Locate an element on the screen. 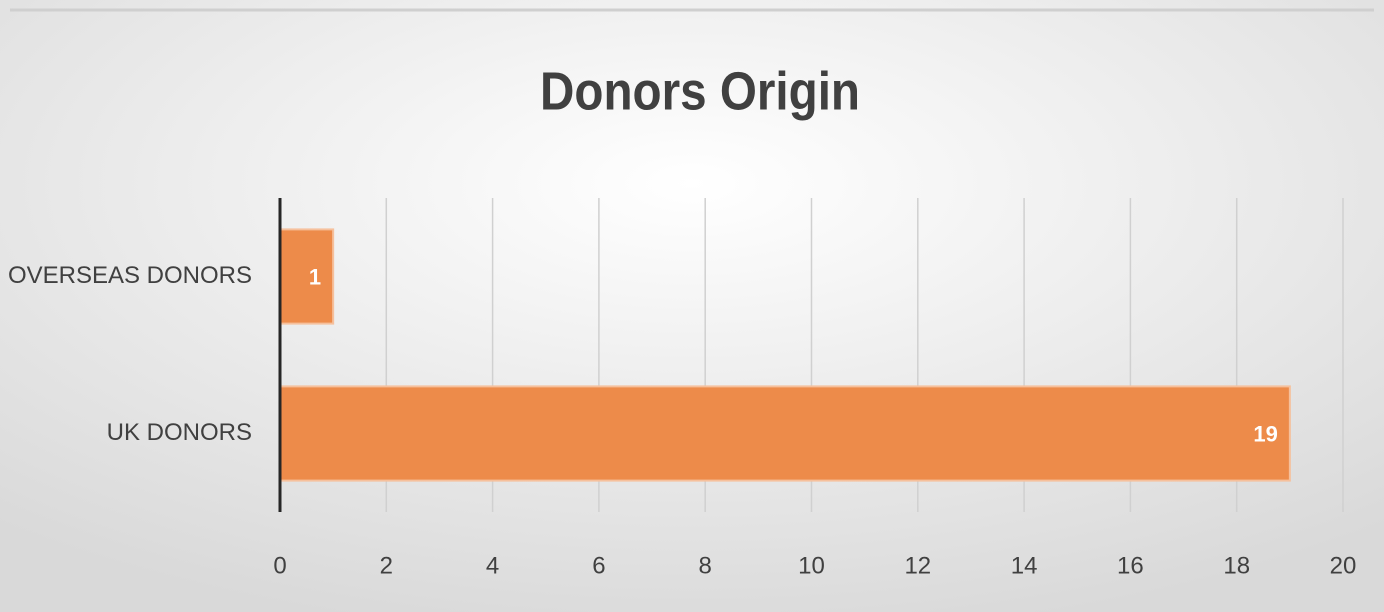 The image size is (1384, 612). data-label: 19 is located at coordinates (1265, 433).